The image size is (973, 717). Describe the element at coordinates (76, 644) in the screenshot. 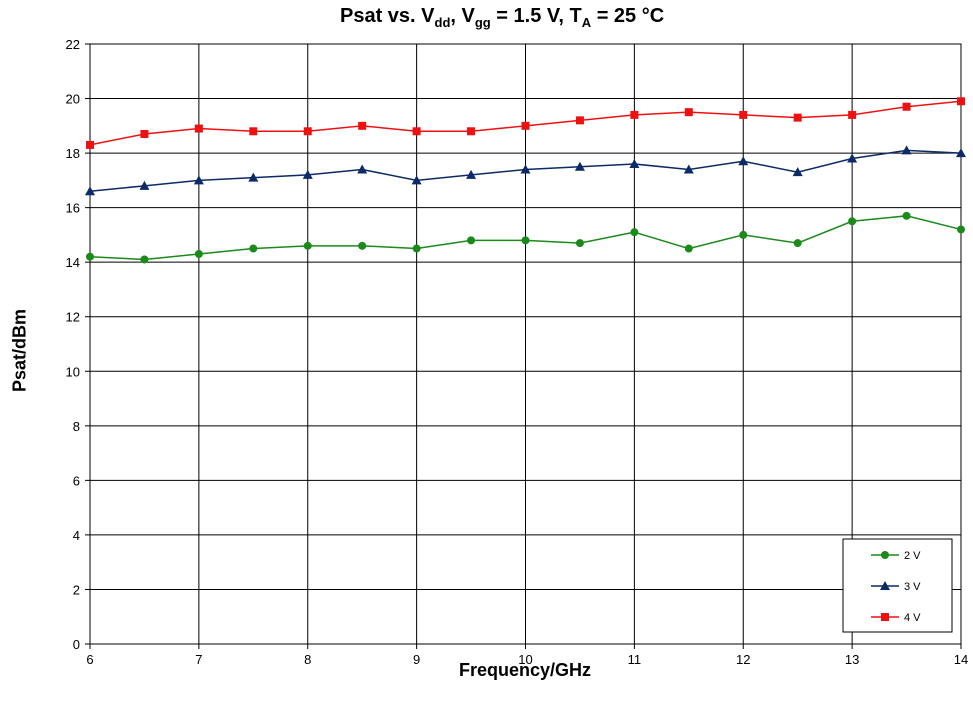

I see `y-tick-label: 0` at that location.